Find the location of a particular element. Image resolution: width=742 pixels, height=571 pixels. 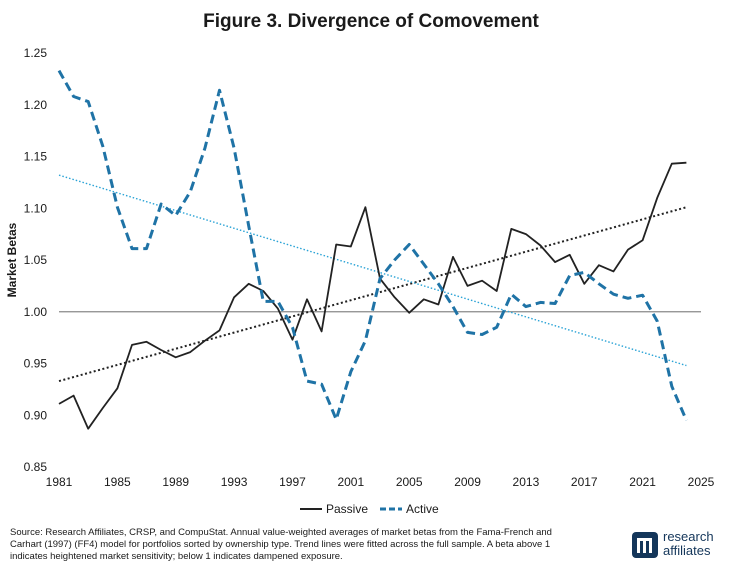

chart-title: Figure 3. Divergence of Comovement is located at coordinates (371, 21).